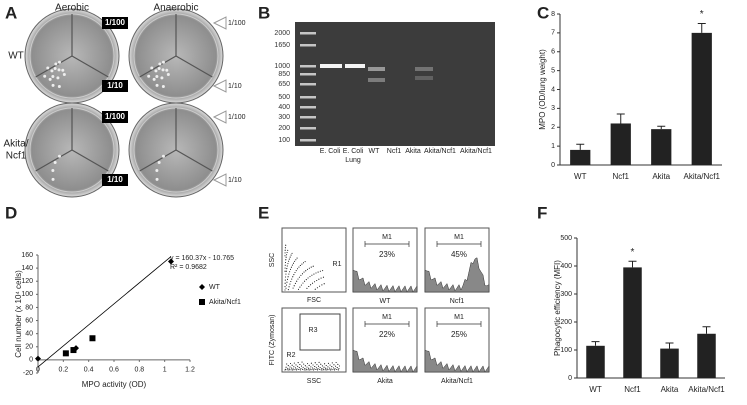  I want to click on histogram-label: Ncf1, so click(457, 301).